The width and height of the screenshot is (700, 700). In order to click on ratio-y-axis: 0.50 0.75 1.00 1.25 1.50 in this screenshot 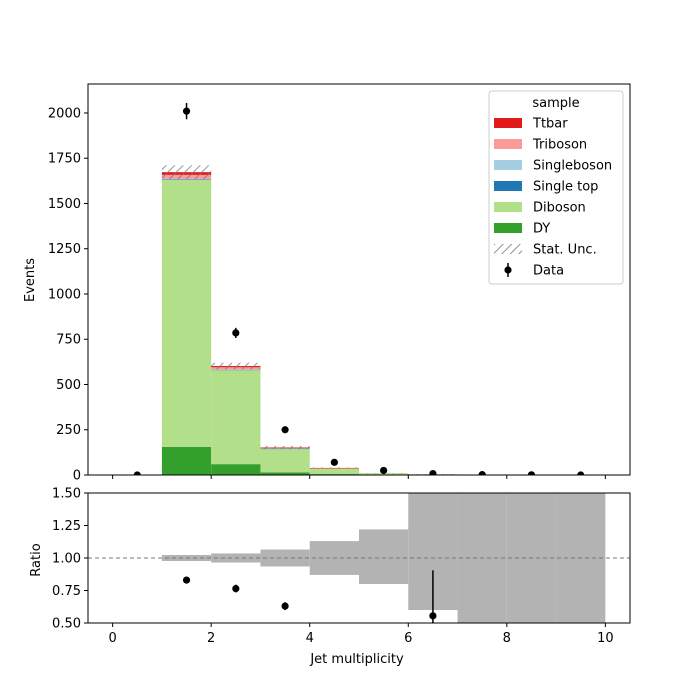, I will do `click(70, 559)`.